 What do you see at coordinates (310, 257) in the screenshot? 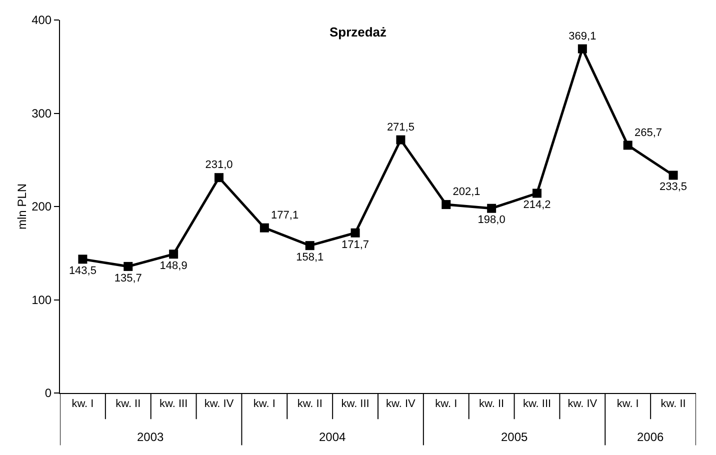
I see `data-label: 158,1` at bounding box center [310, 257].